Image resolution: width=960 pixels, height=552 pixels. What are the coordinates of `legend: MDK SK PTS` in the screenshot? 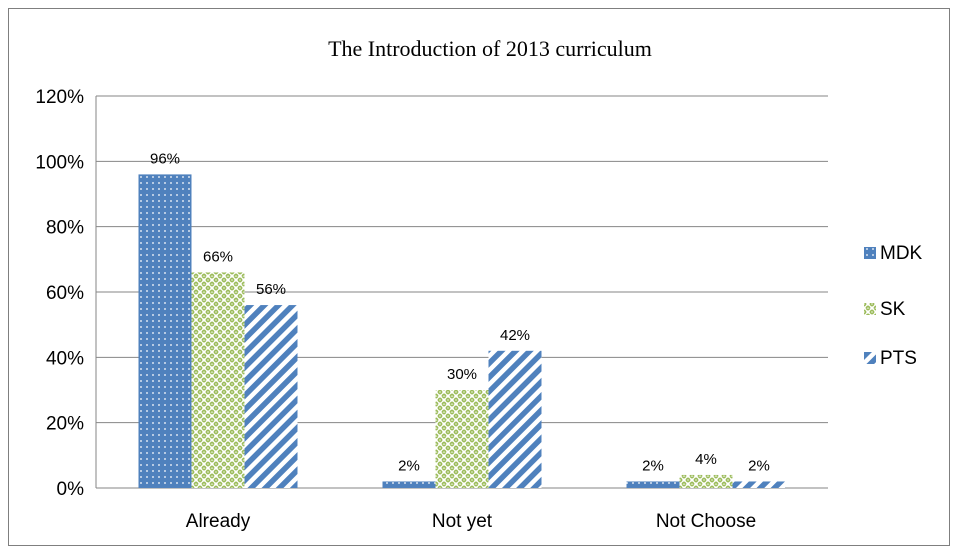 It's located at (893, 306).